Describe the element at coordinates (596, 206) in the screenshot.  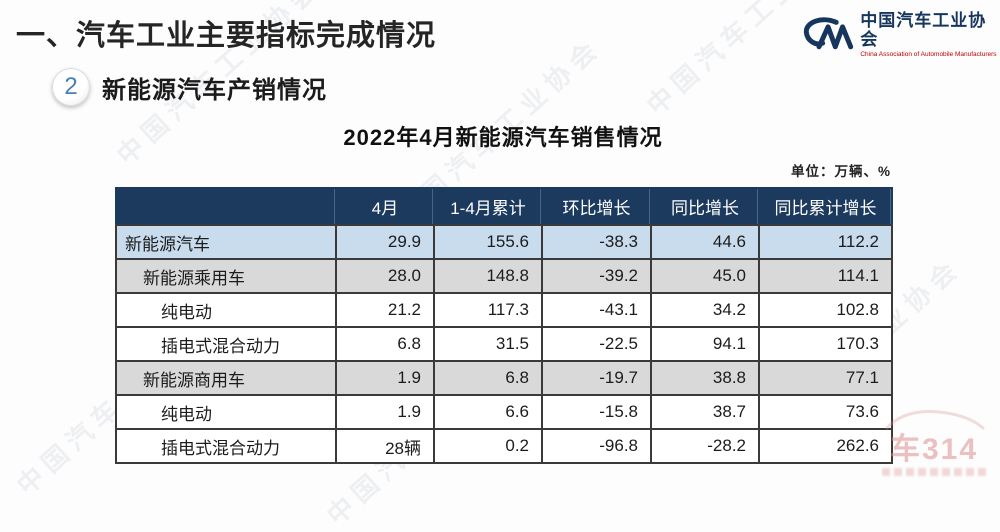
I see `col-header-mom: 环比增长` at that location.